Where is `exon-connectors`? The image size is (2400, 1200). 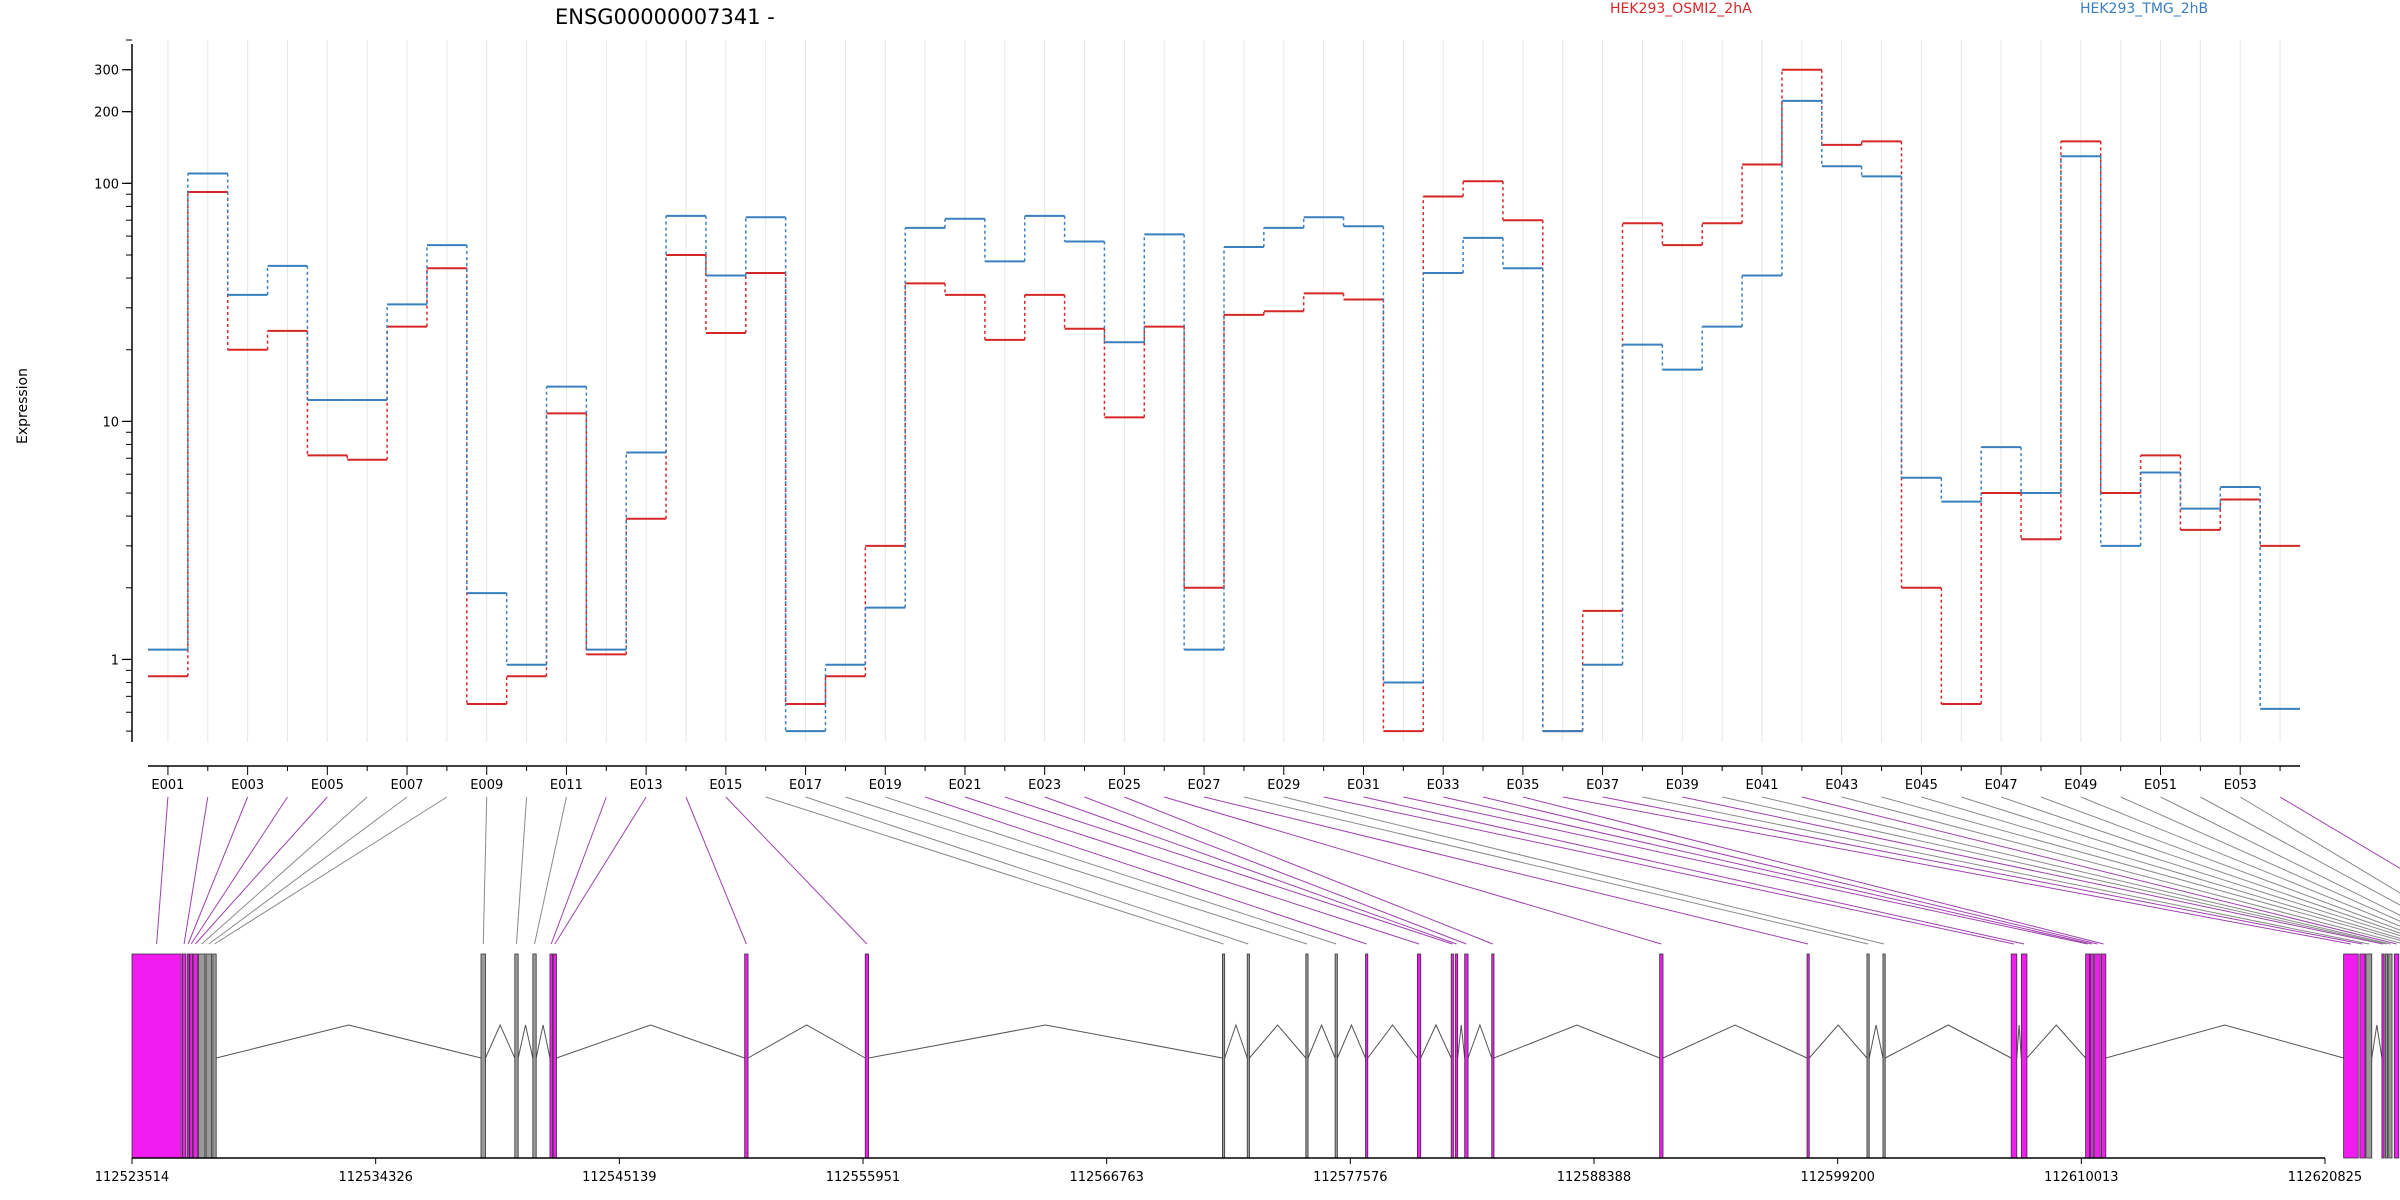 exon-connectors is located at coordinates (1278, 870).